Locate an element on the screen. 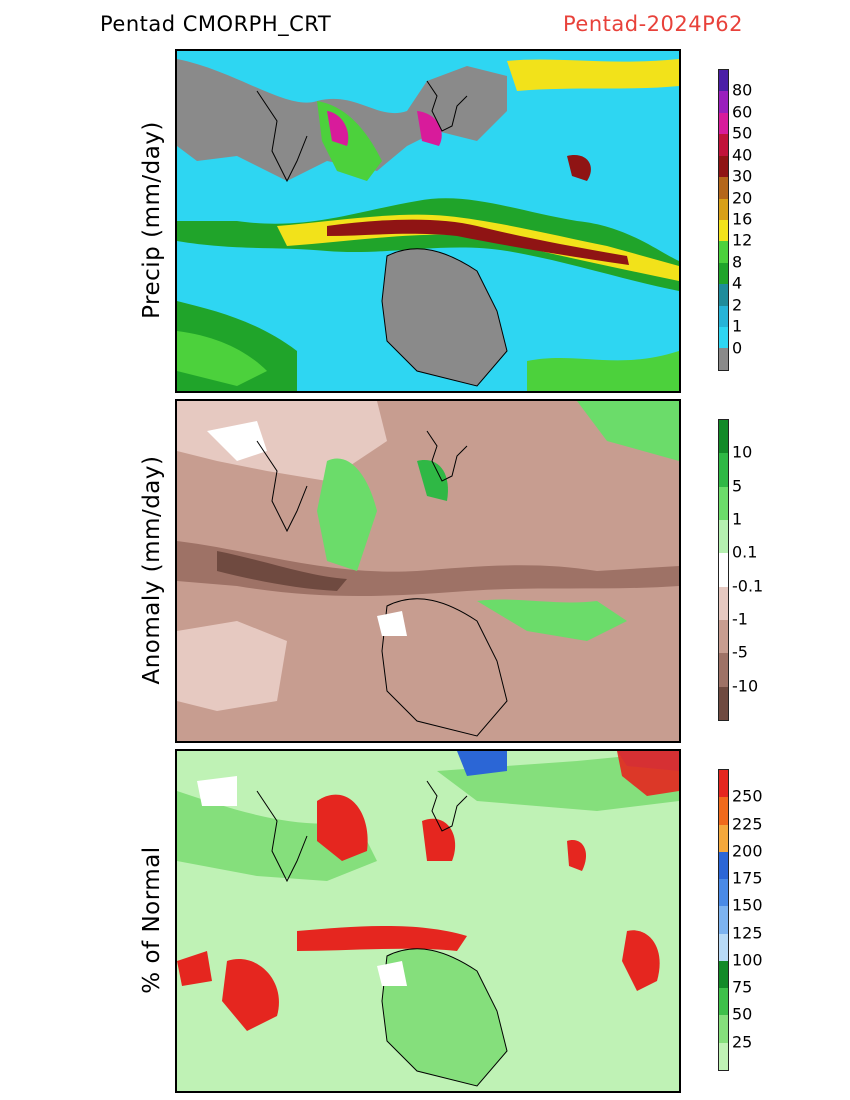  colorbar-percent is located at coordinates (723, 920).